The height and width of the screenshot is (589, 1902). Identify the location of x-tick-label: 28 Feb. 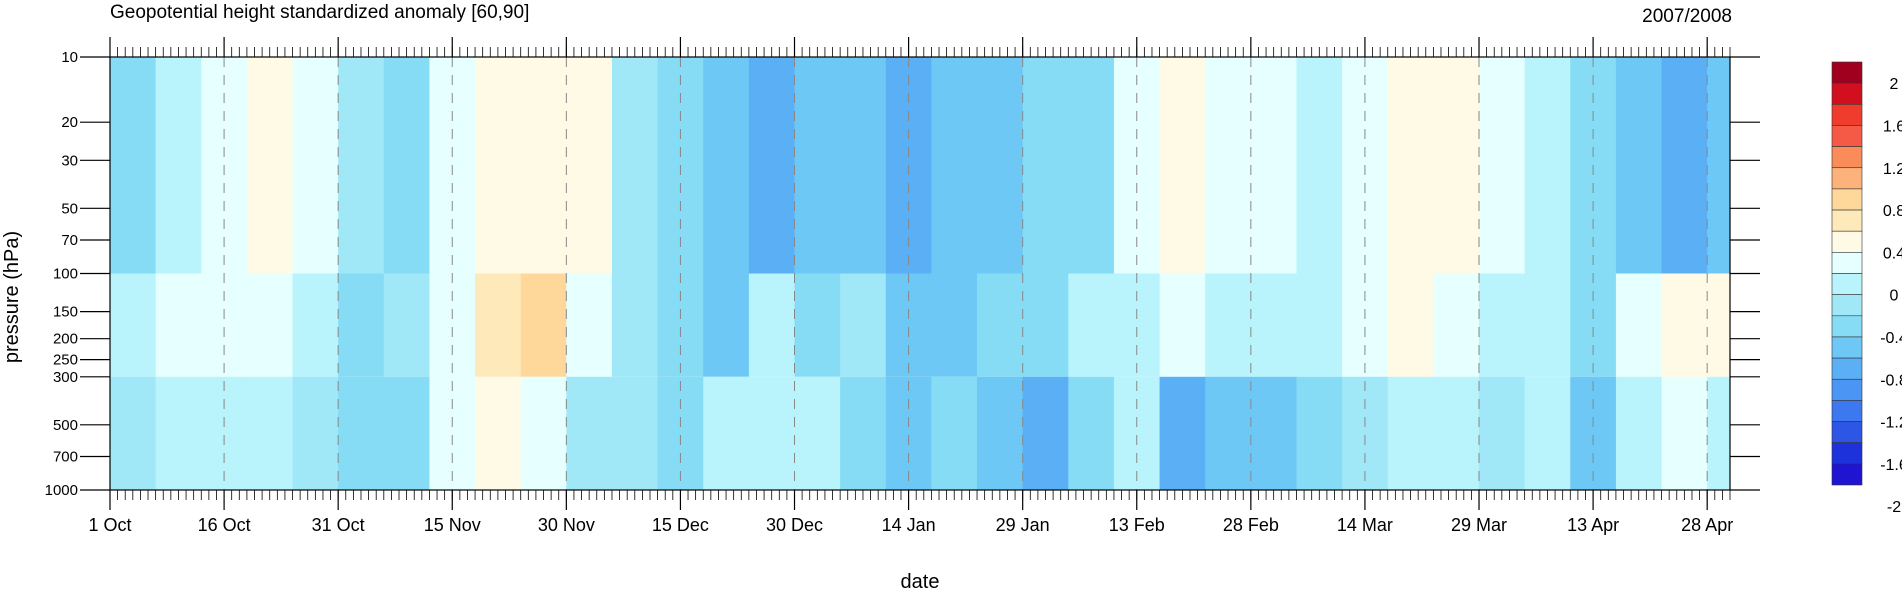
(1251, 525).